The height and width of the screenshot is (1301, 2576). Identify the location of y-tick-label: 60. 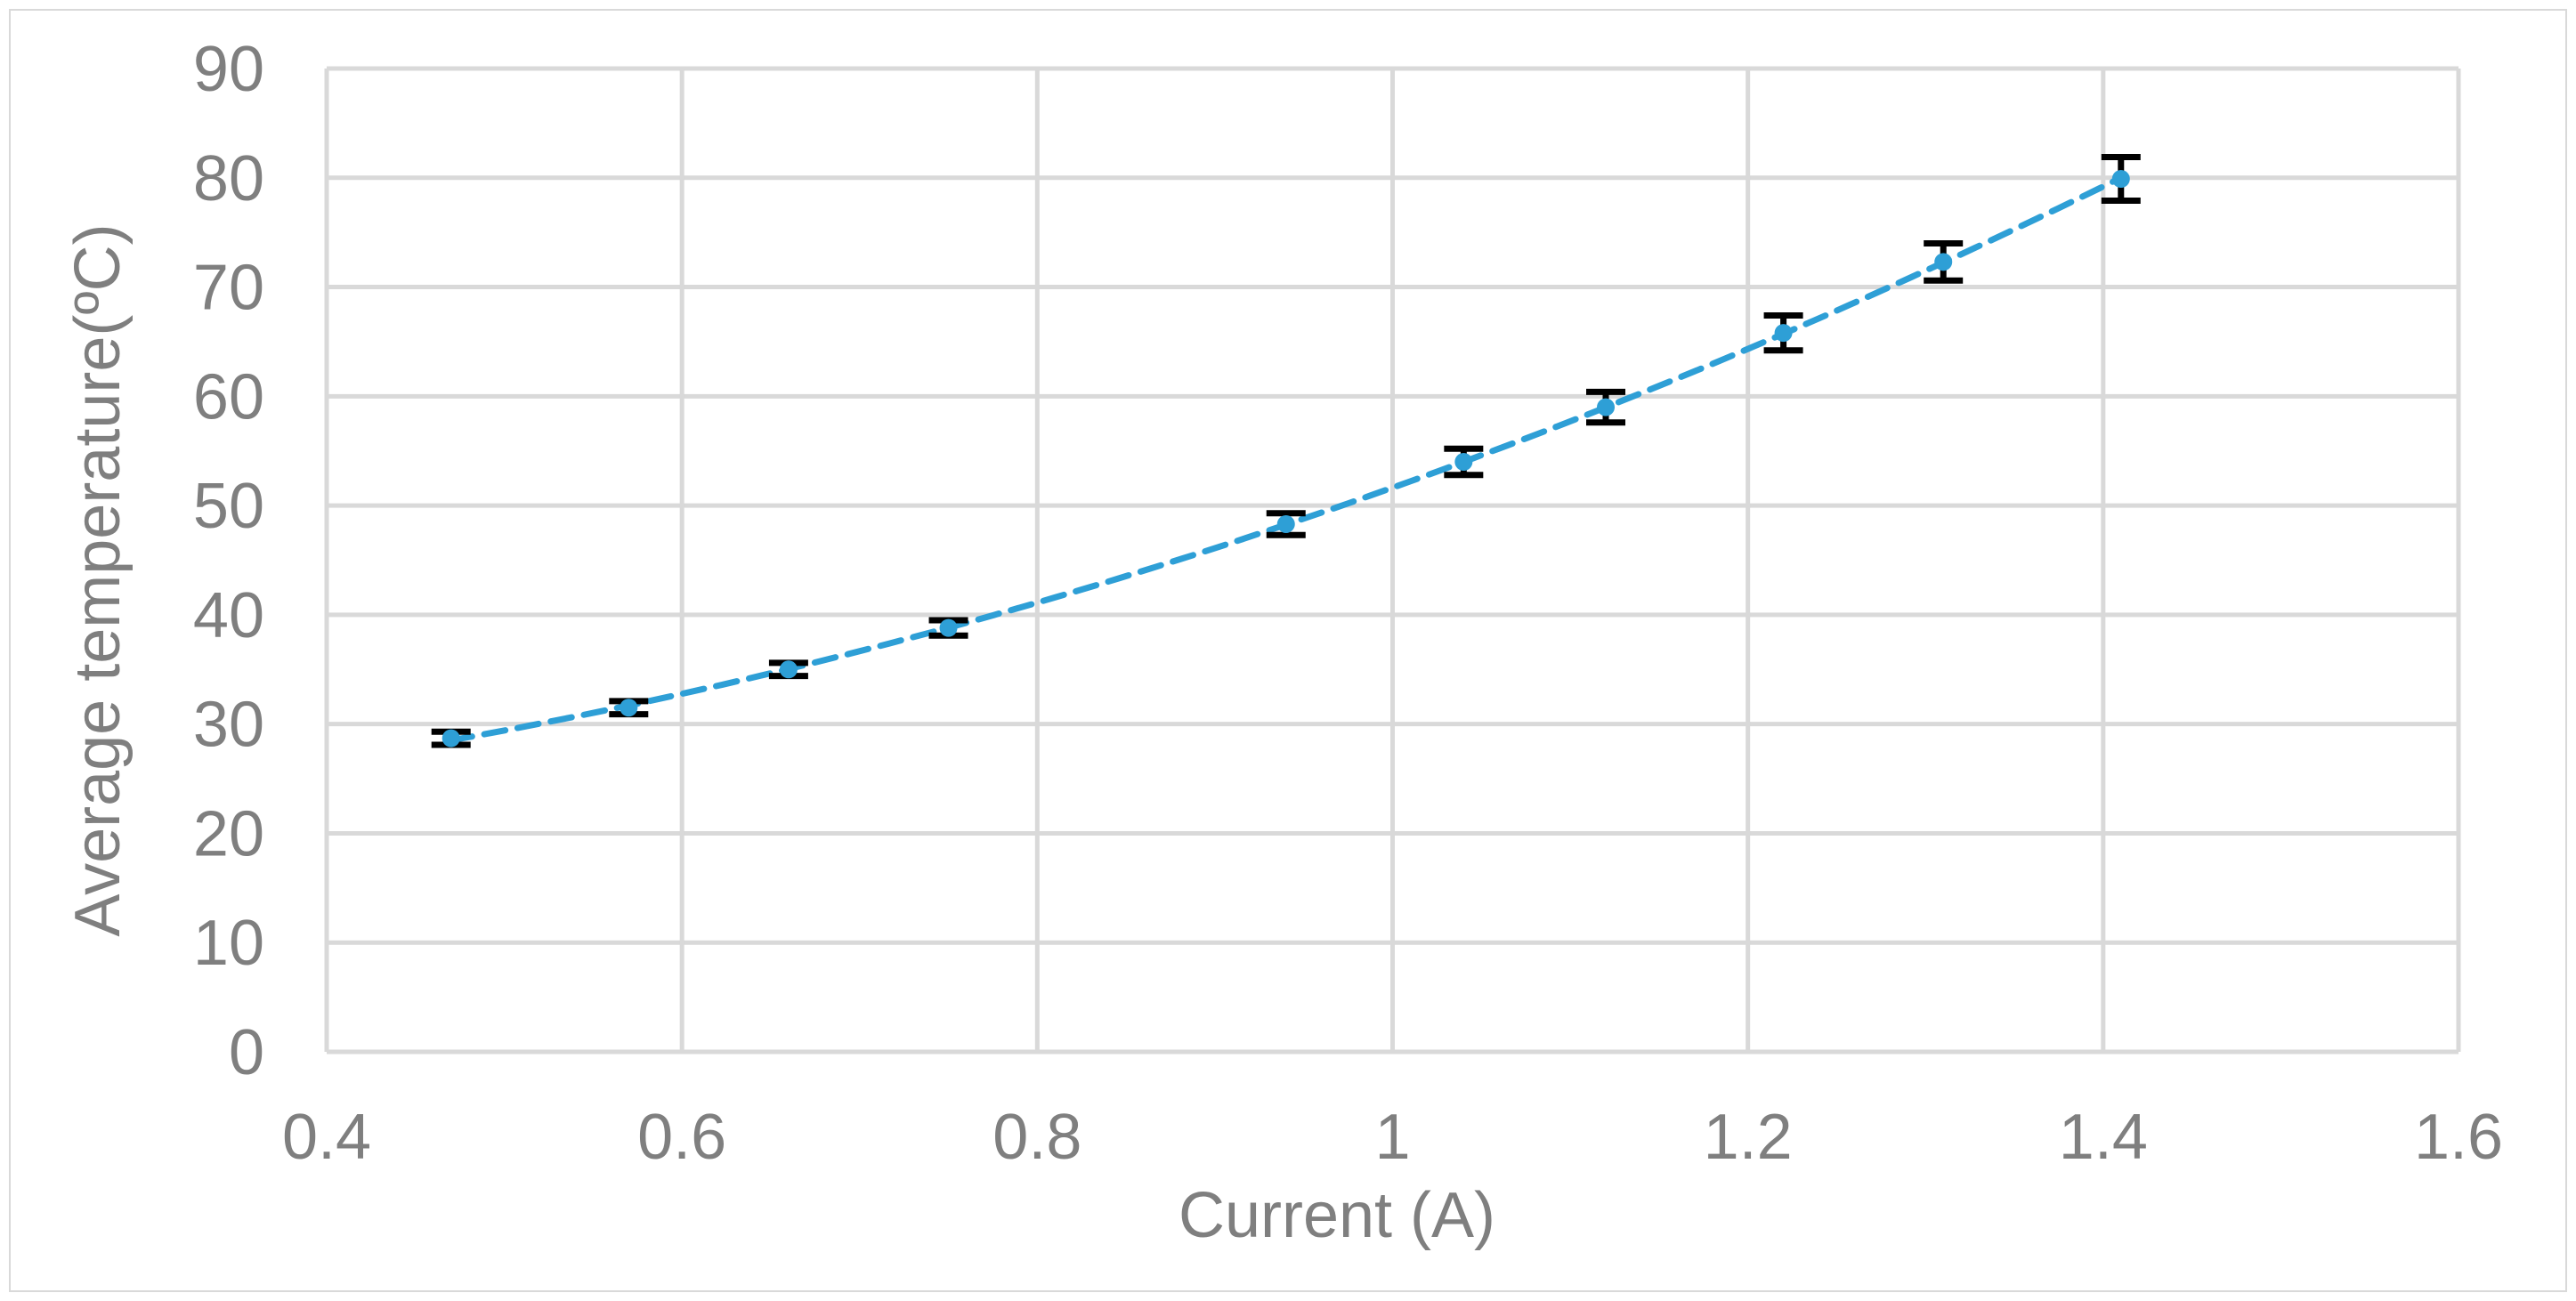
(228, 396).